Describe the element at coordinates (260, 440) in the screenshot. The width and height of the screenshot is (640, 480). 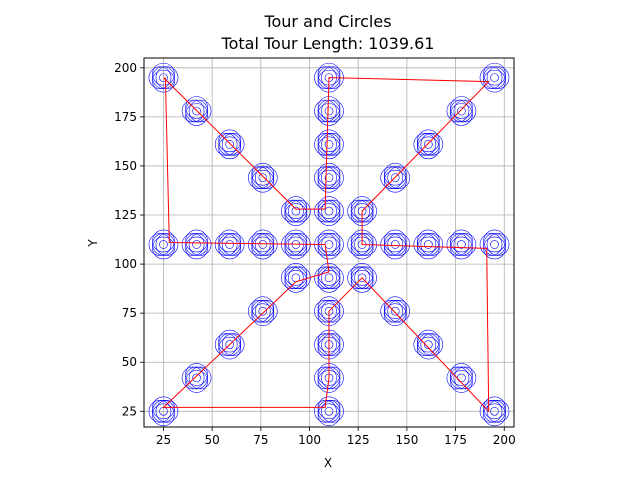
I see `x-tick-label: 75` at that location.